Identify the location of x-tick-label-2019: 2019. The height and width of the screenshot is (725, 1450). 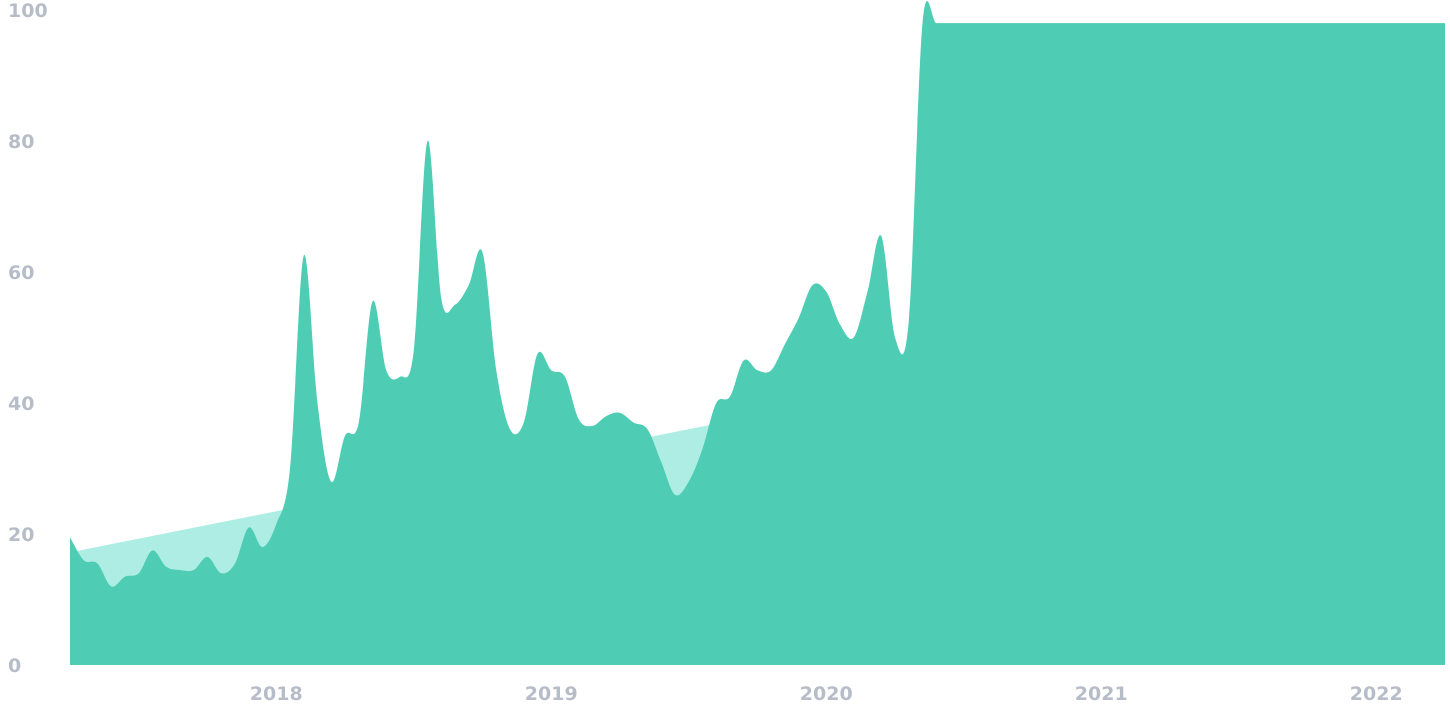
(551, 694).